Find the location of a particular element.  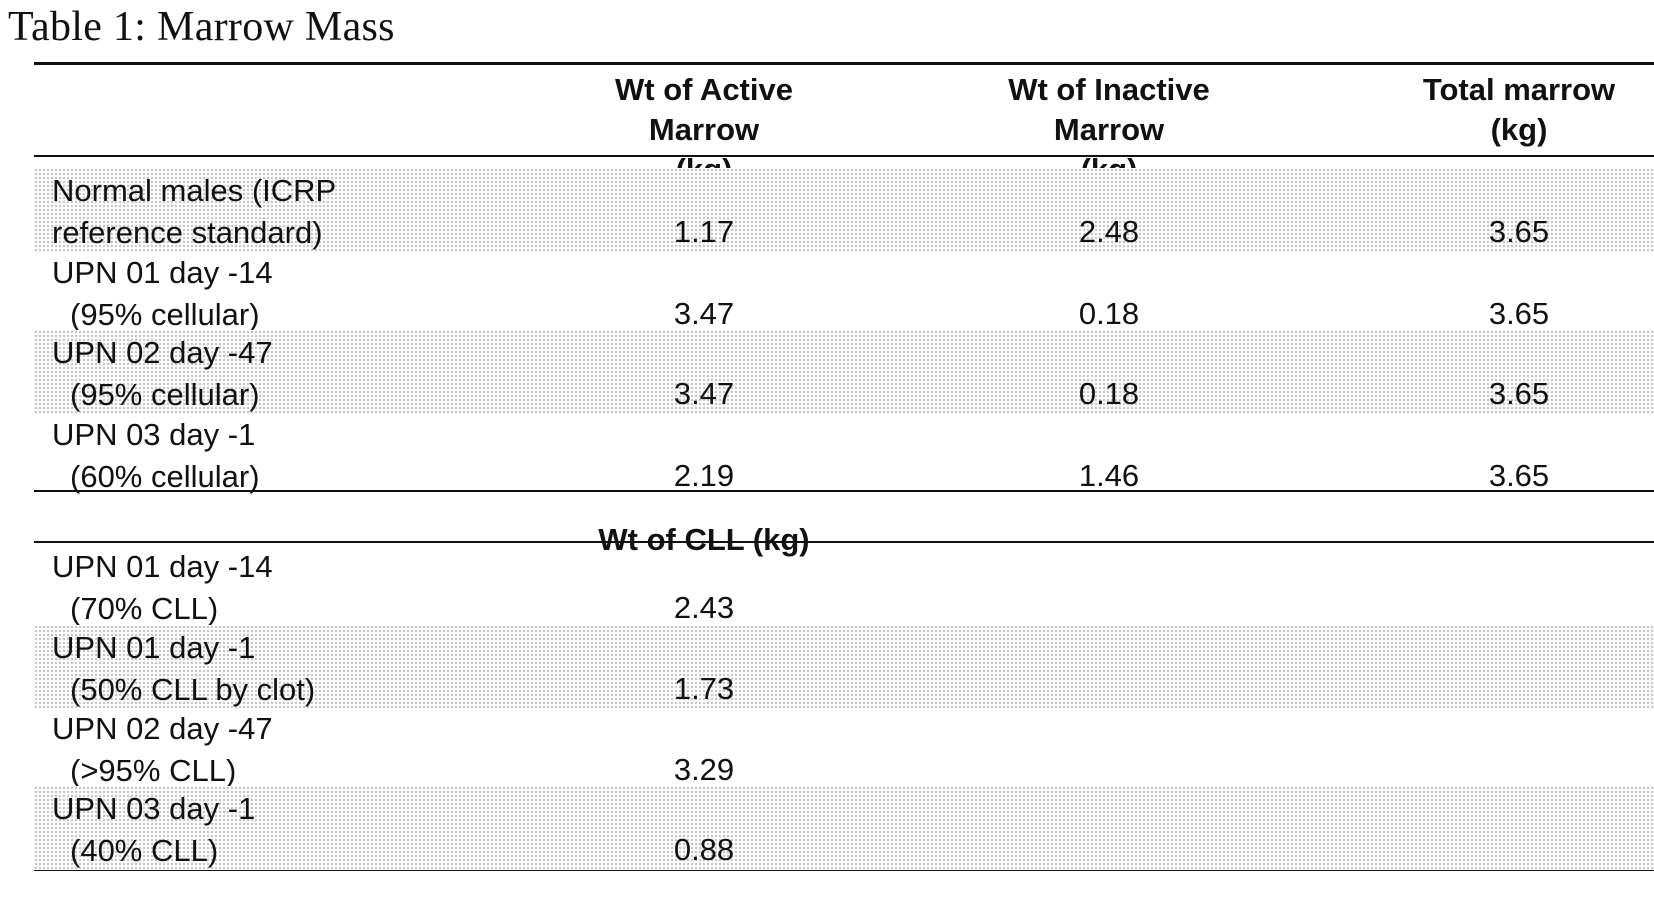

row-label: UPN 03 day -1 (40% CLL) is located at coordinates (153, 830).